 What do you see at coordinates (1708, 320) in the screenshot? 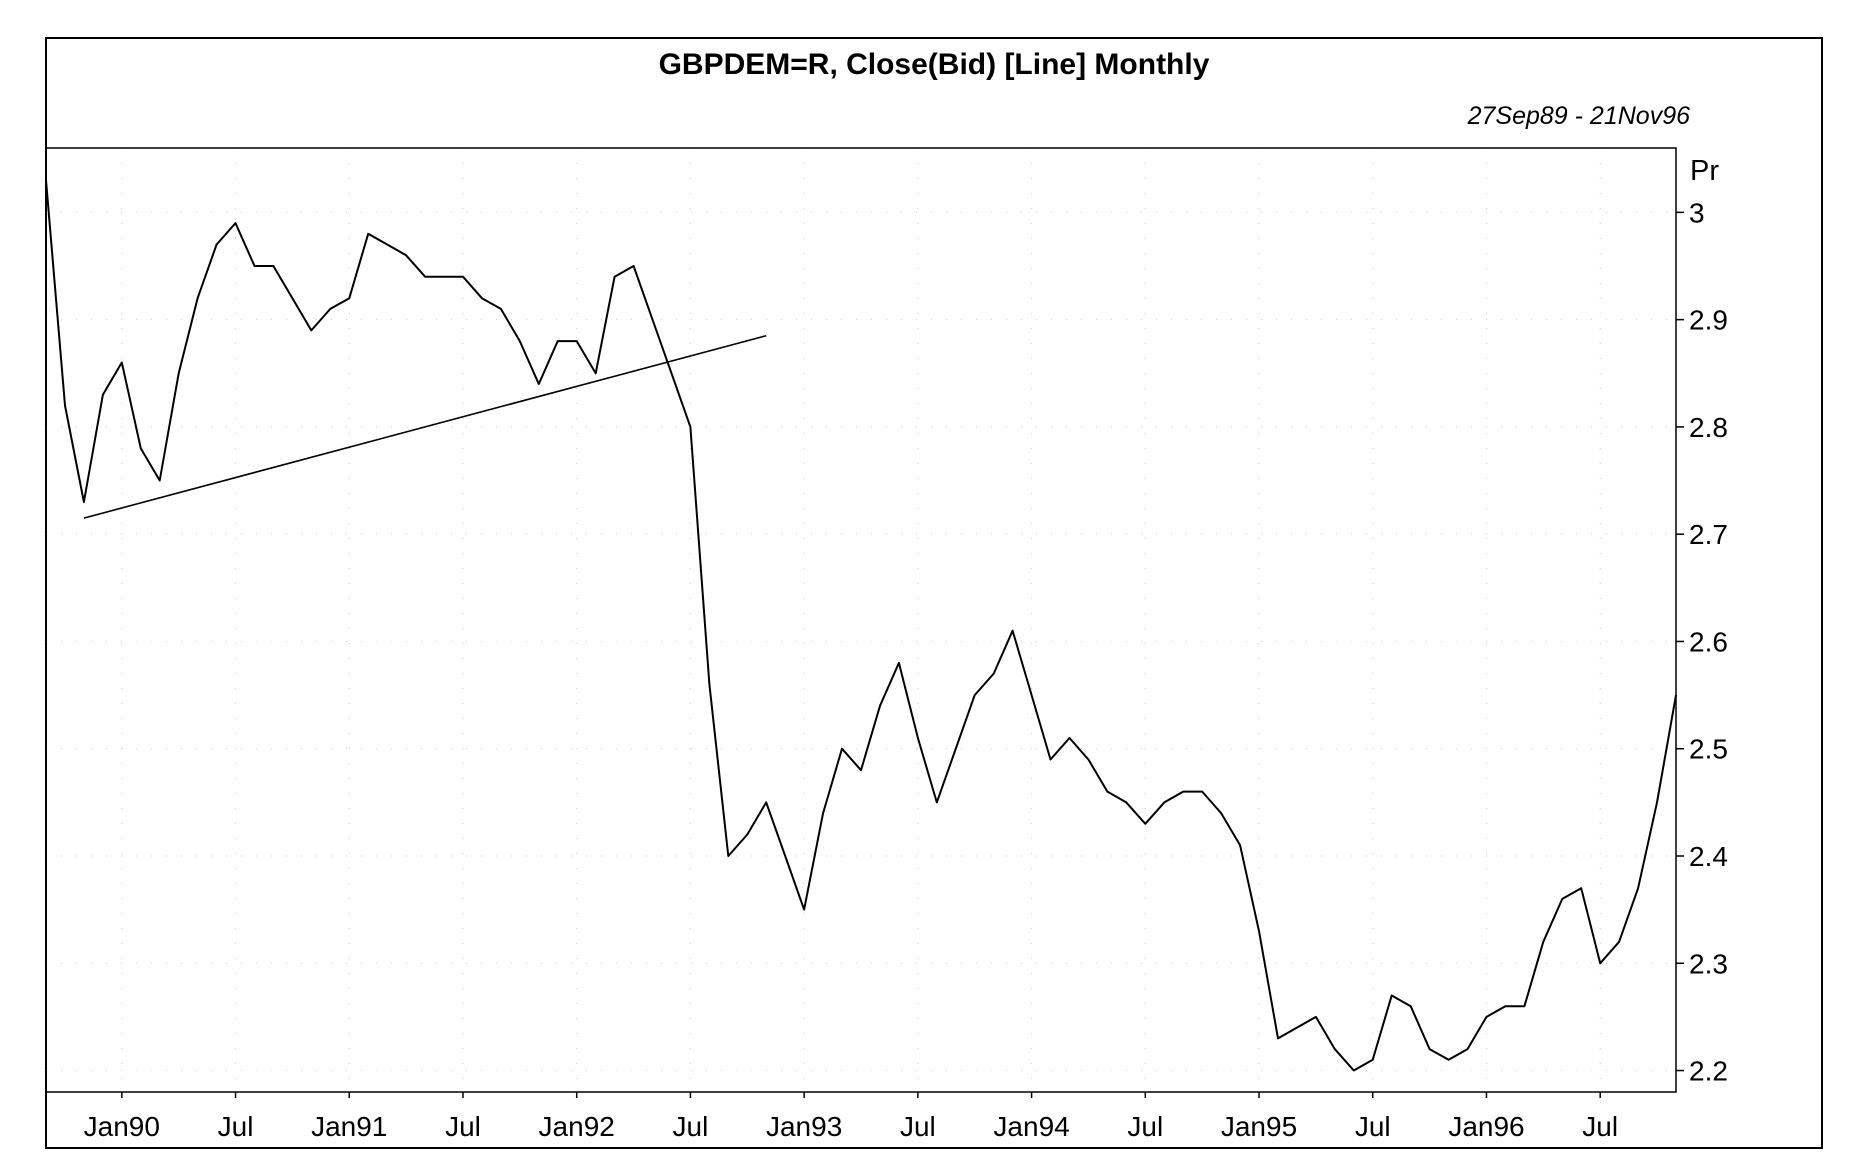
I see `y-tick-label: 2.9` at bounding box center [1708, 320].